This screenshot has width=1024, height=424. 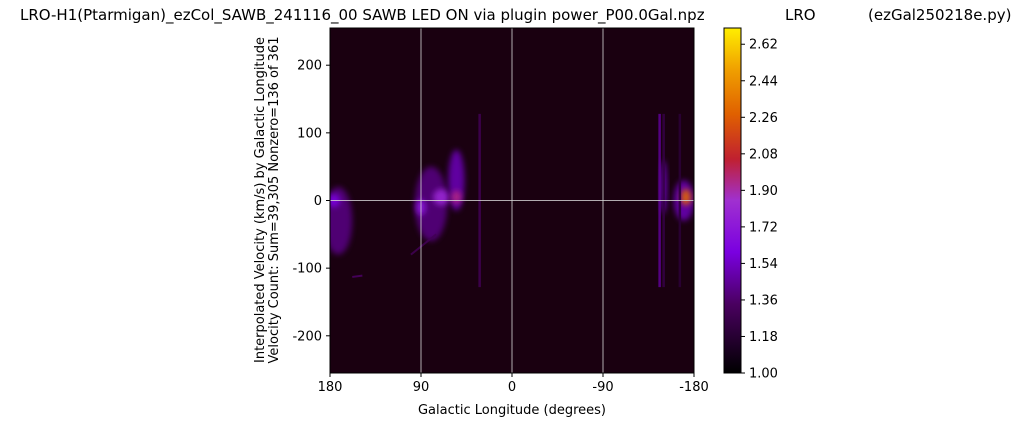 I want to click on y-tick-label: 100, so click(x=309, y=133).